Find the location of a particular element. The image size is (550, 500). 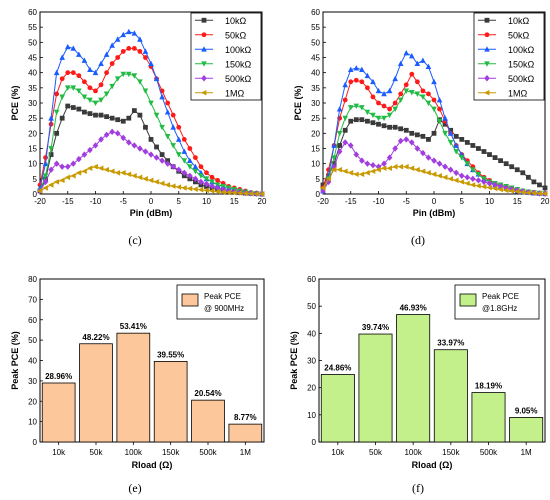

y-tick-label: 50 is located at coordinates (315, 42).